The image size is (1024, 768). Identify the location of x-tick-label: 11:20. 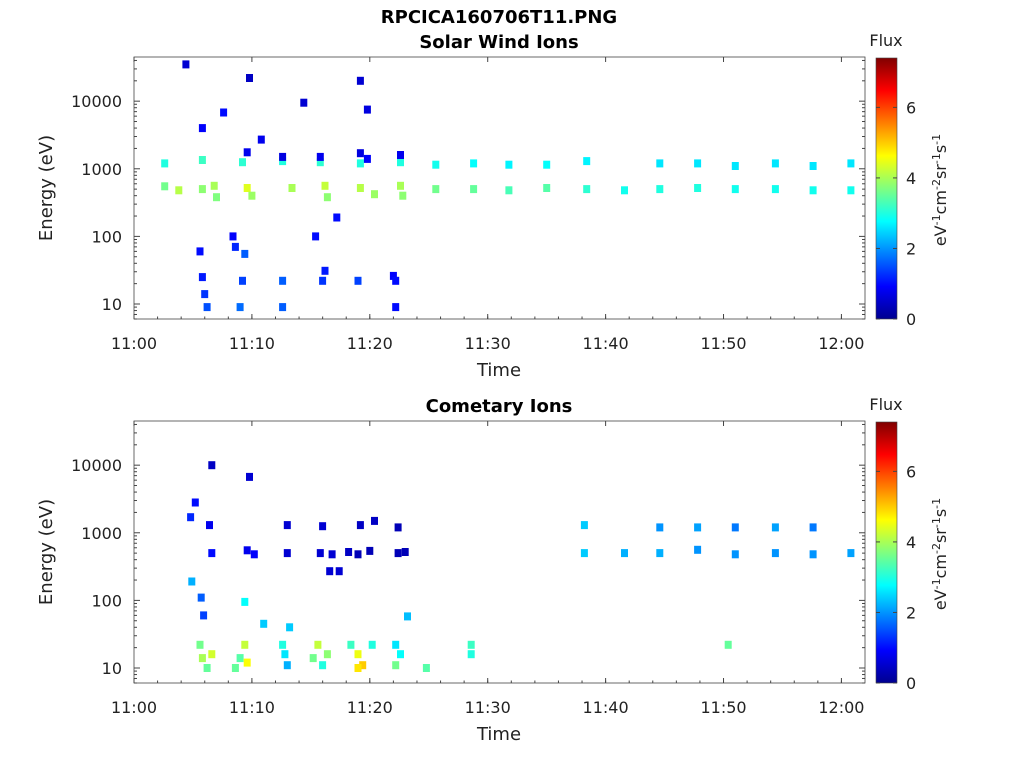
(370, 343).